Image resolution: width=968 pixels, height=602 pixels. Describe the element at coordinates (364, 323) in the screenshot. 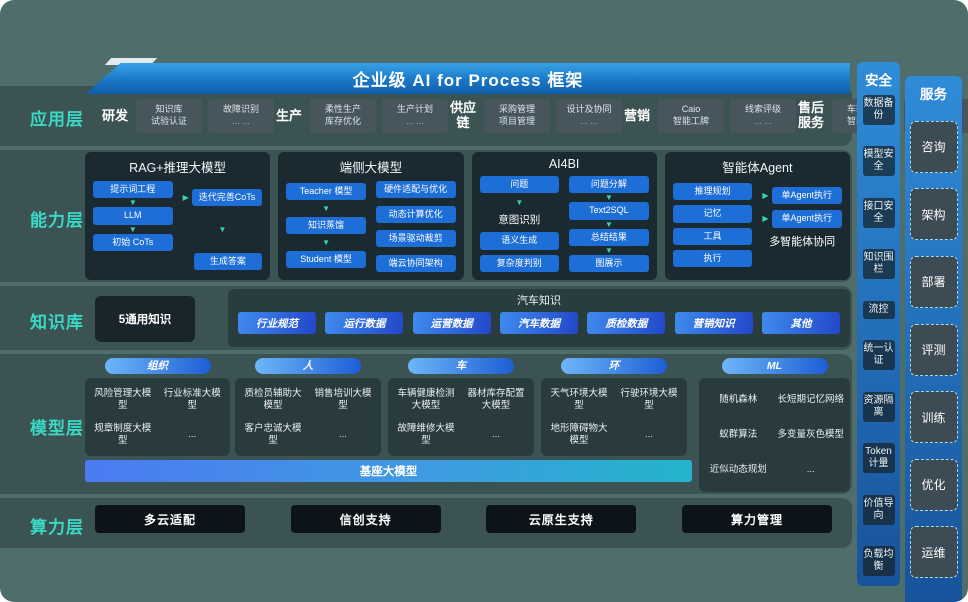

I see `knowledge-pill: 运行数据` at that location.